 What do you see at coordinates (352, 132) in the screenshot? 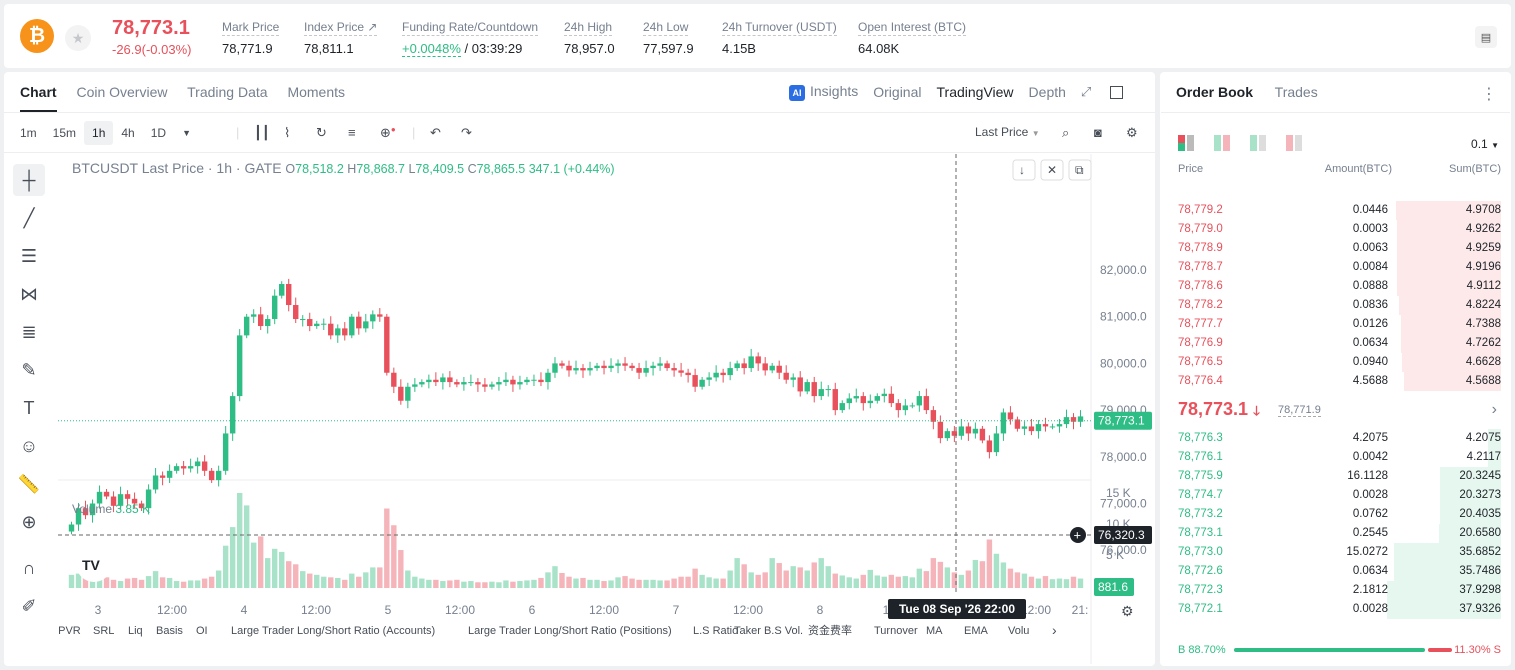
I see `template-icon: ≡` at bounding box center [352, 132].